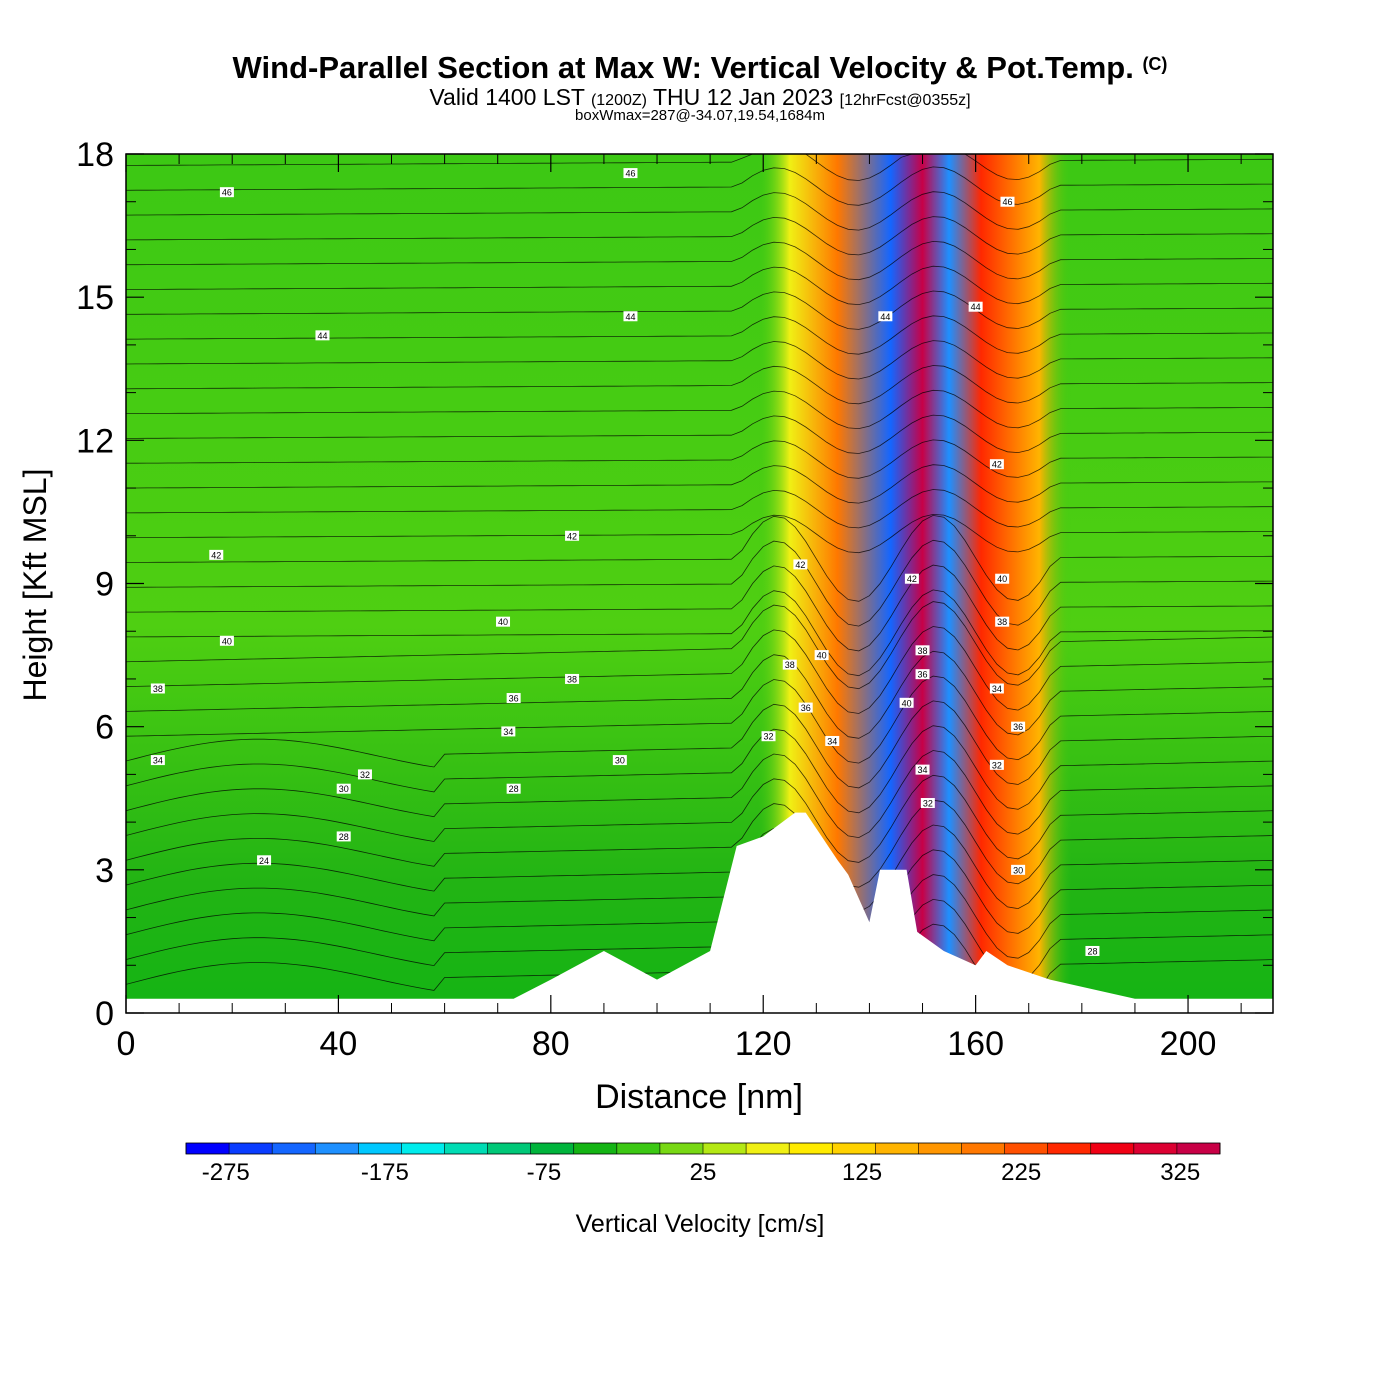 The width and height of the screenshot is (1400, 1400). What do you see at coordinates (743, 97) in the screenshot?
I see `valid-date: THU 12 Jan 2023` at bounding box center [743, 97].